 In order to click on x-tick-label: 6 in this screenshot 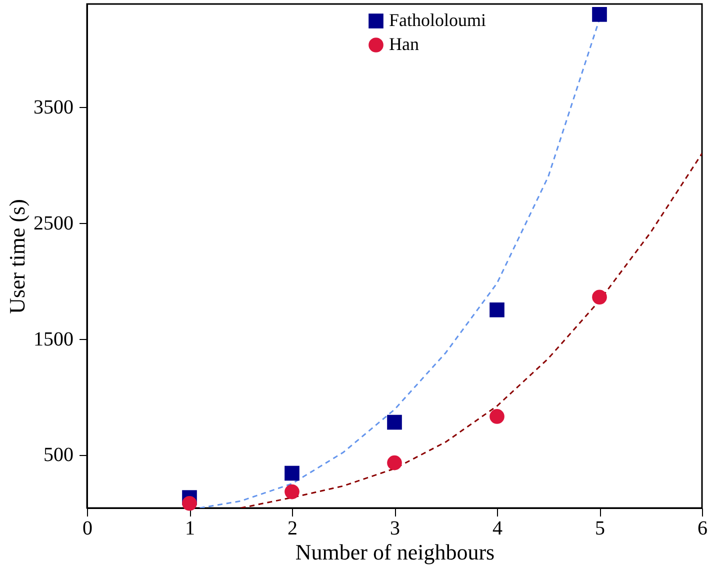, I will do `click(703, 529)`.